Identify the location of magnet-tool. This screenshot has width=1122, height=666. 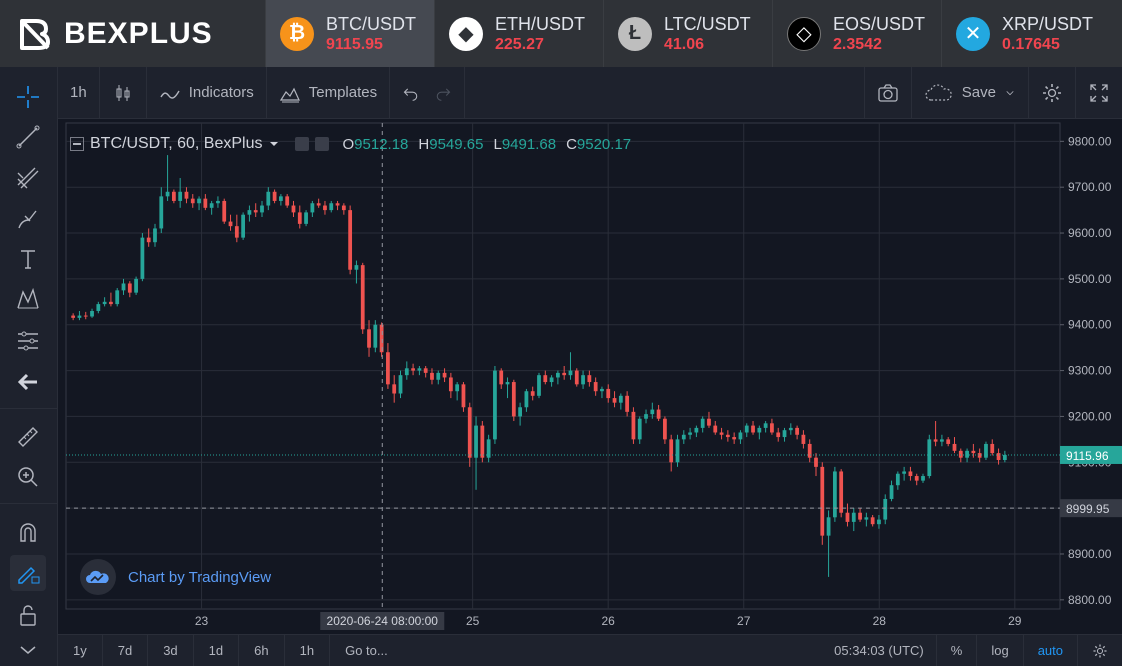
(28, 532).